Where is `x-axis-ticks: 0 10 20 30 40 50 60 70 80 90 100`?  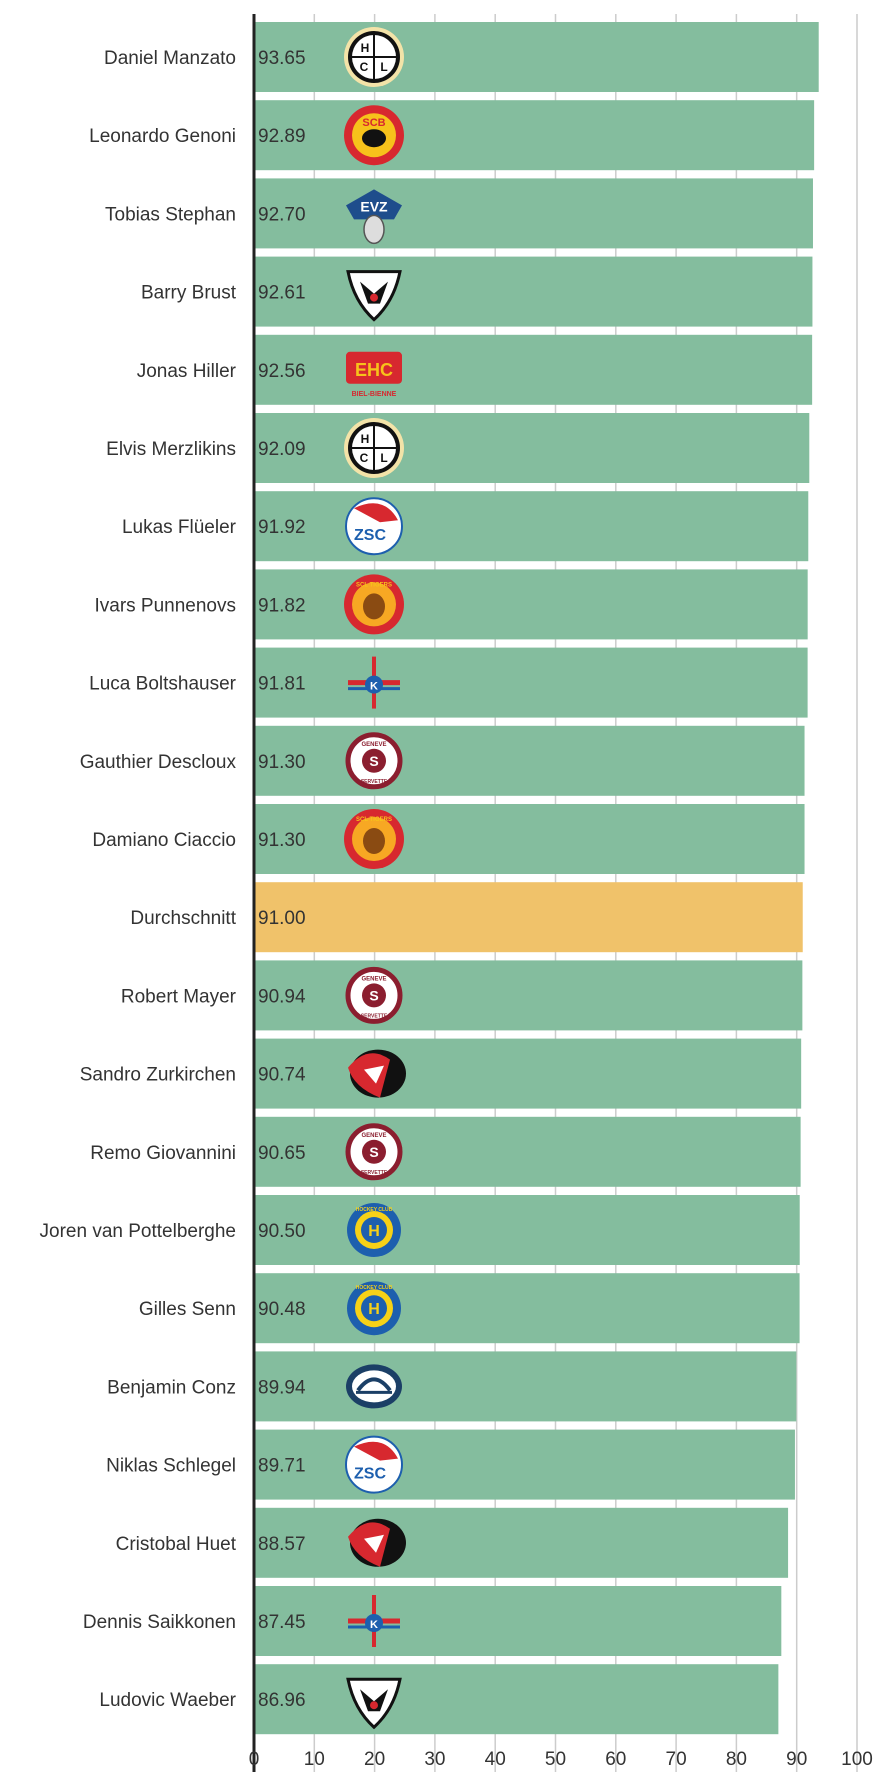 x-axis-ticks: 0 10 20 30 40 50 60 70 80 90 100 is located at coordinates (561, 1759).